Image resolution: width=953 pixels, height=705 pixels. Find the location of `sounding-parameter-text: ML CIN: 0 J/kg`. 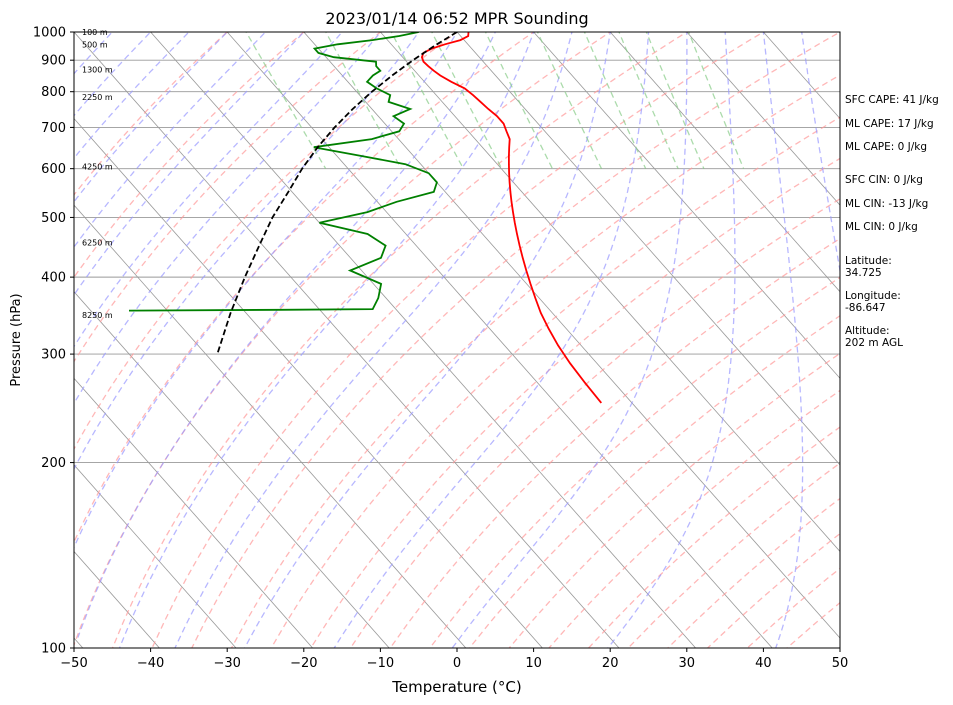

sounding-parameter-text: ML CIN: 0 J/kg is located at coordinates (881, 227).